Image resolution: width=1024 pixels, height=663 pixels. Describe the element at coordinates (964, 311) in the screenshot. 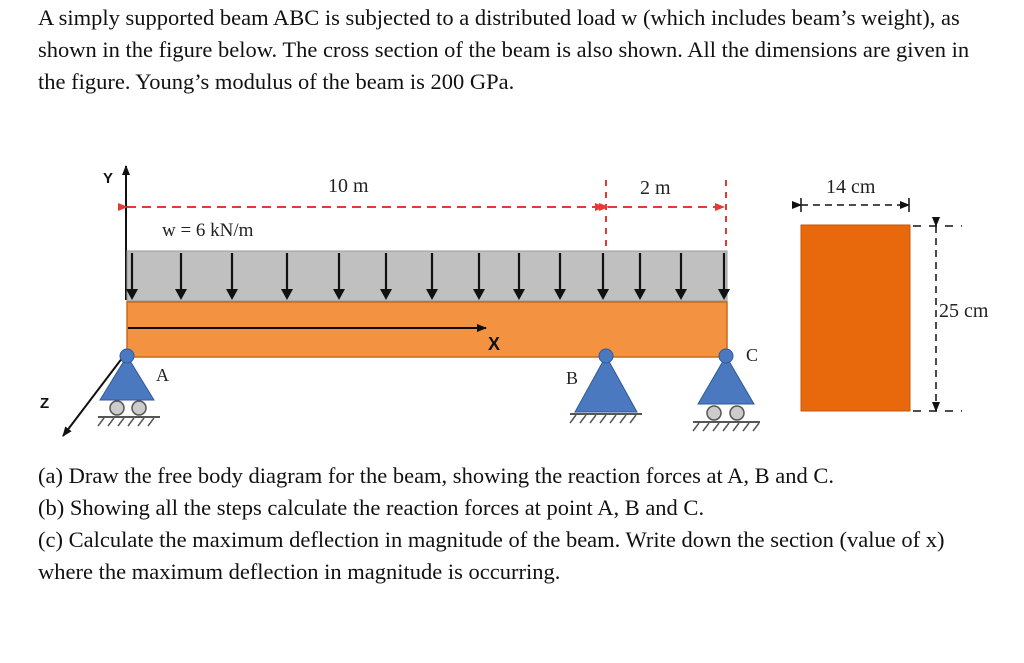

I see `section-height-label: 25 cm` at that location.